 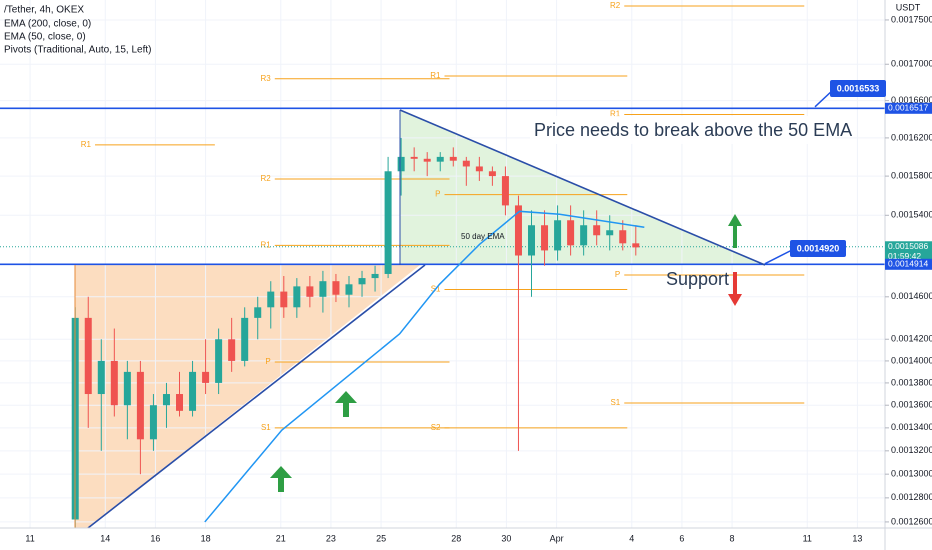 I want to click on header-line: Pivots (Traditional, Auto, 15, Left), so click(x=77, y=50).